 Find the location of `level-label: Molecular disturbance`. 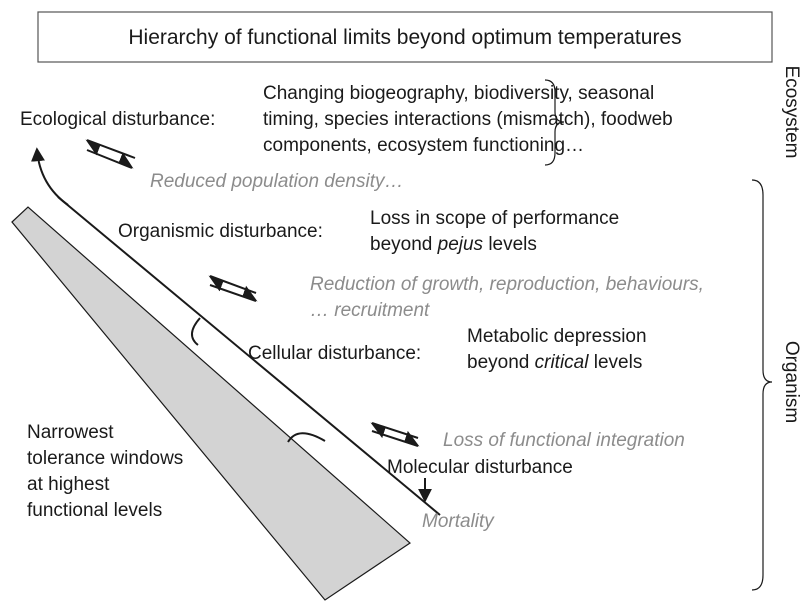

level-label: Molecular disturbance is located at coordinates (480, 467).